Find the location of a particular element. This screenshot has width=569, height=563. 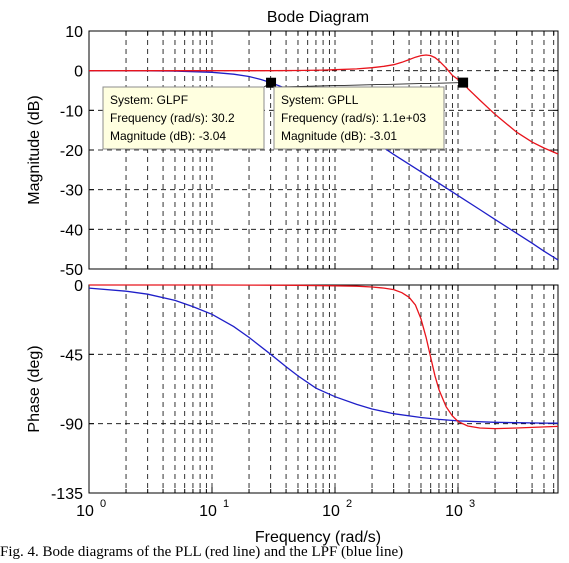

datatip-text: System: GPLL is located at coordinates (320, 100).